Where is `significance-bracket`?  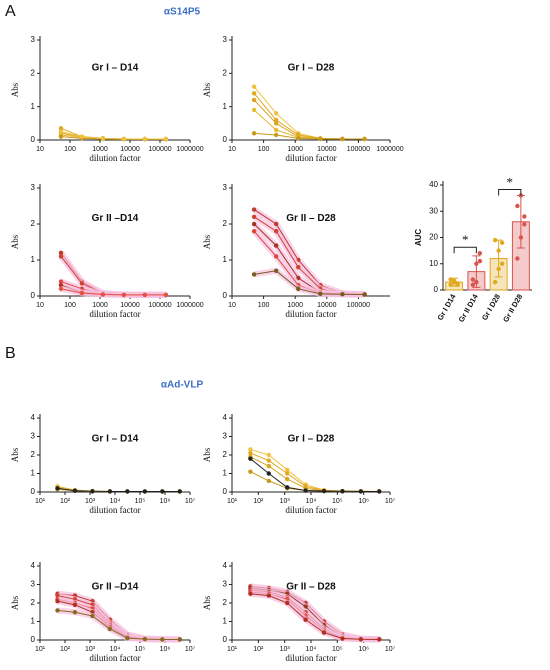
significance-bracket is located at coordinates (510, 192).